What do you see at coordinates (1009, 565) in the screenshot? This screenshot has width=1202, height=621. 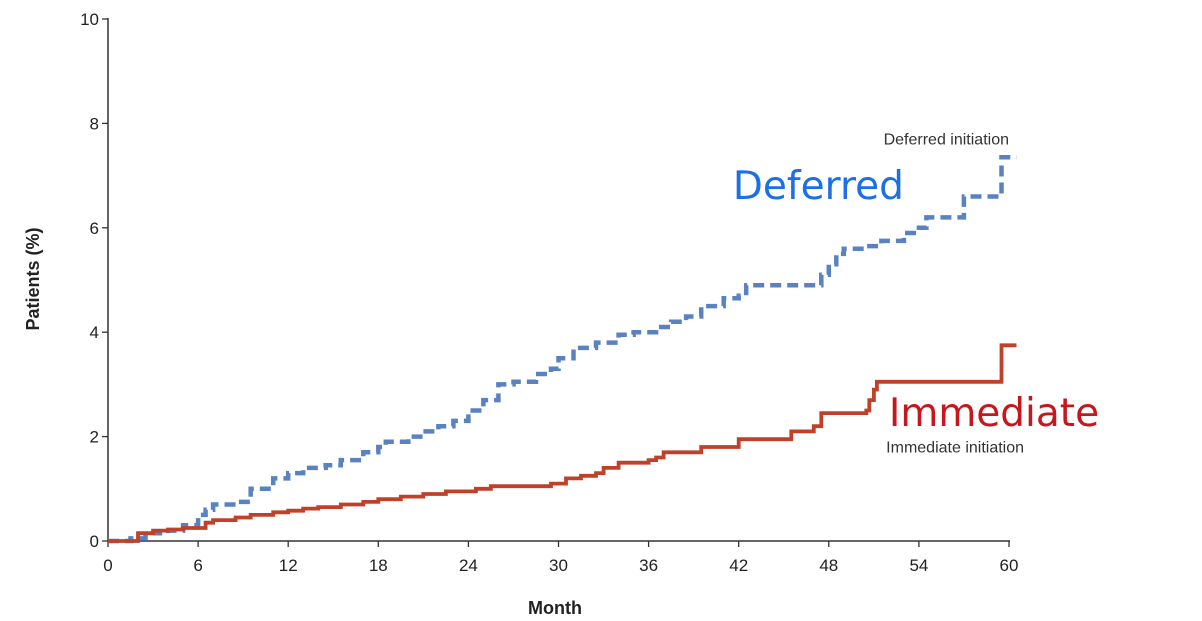 I see `x-tick-label: 60` at bounding box center [1009, 565].